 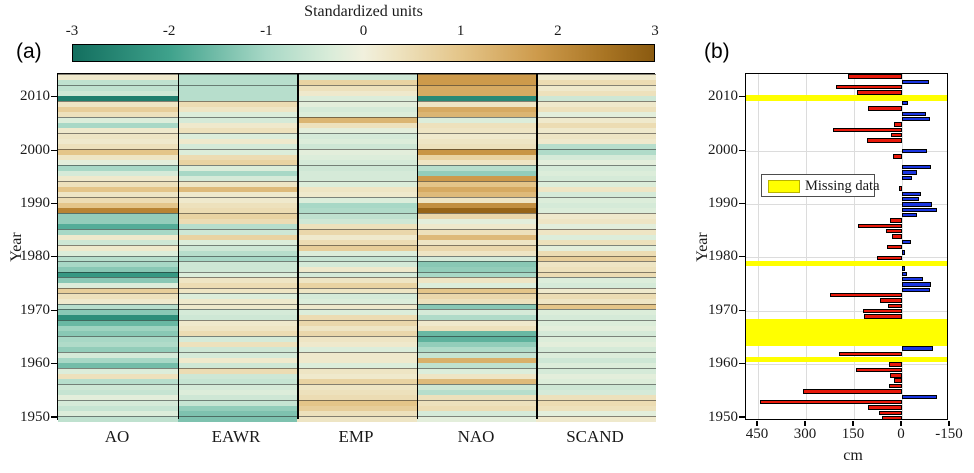 I want to click on column-label-ao: AO, so click(x=117, y=436).